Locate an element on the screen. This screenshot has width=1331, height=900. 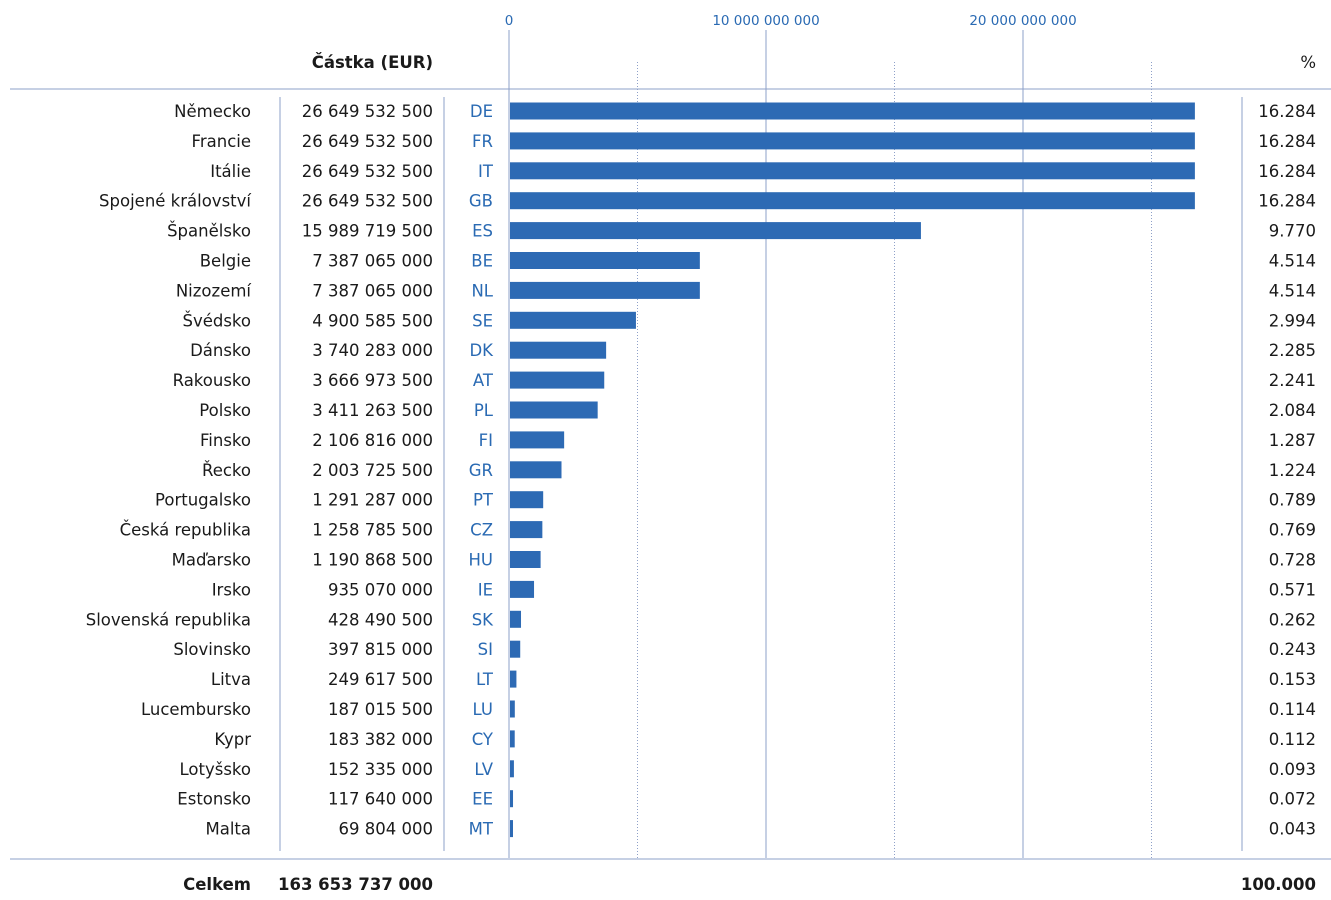
percent-value: 0.243 is located at coordinates (1292, 649).